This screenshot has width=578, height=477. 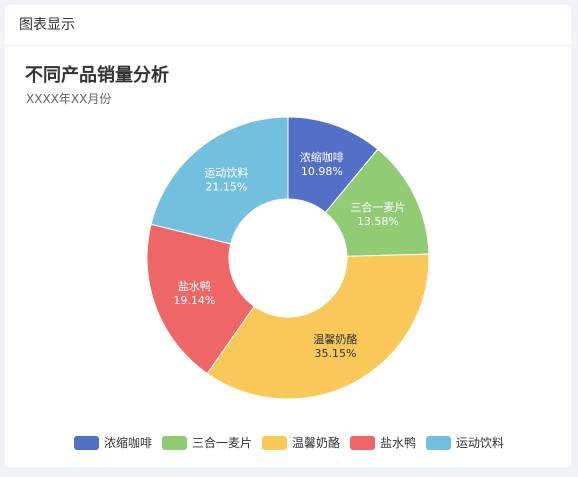 What do you see at coordinates (316, 442) in the screenshot?
I see `legend-label-2: 温馨奶酪` at bounding box center [316, 442].